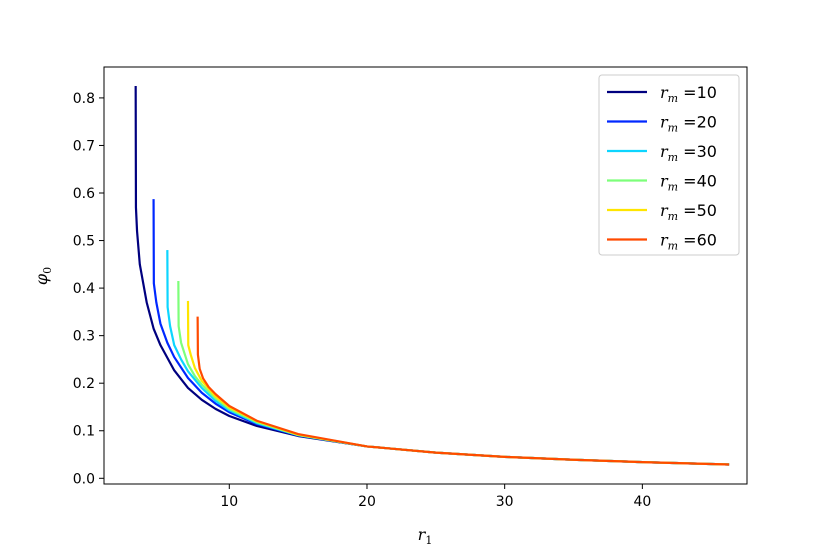  Describe the element at coordinates (435, 497) in the screenshot. I see `x-axis: 10 20 30 40` at that location.